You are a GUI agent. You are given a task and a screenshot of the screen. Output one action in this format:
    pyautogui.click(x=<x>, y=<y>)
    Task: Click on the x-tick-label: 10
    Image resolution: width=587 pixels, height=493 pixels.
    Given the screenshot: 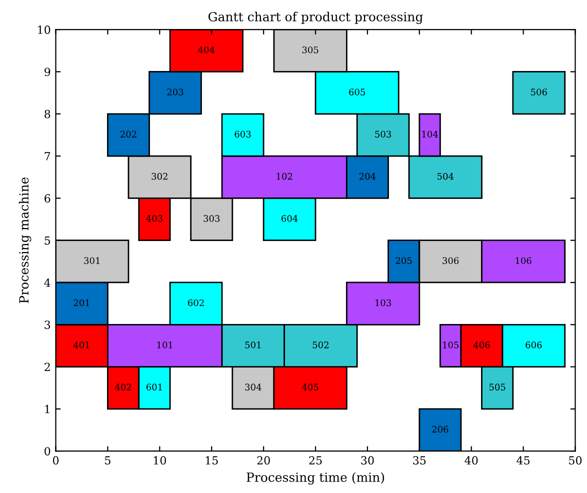 What is the action you would take?
    pyautogui.click(x=160, y=460)
    